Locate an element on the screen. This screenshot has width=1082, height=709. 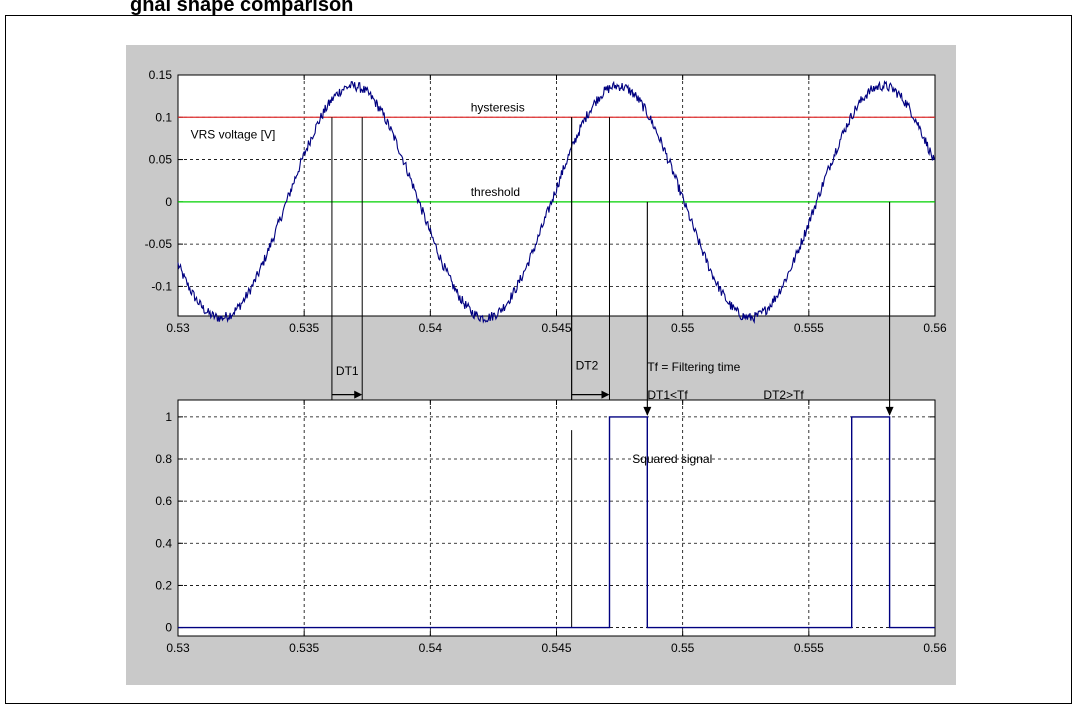
dt1-label: DT1 is located at coordinates (347, 371).